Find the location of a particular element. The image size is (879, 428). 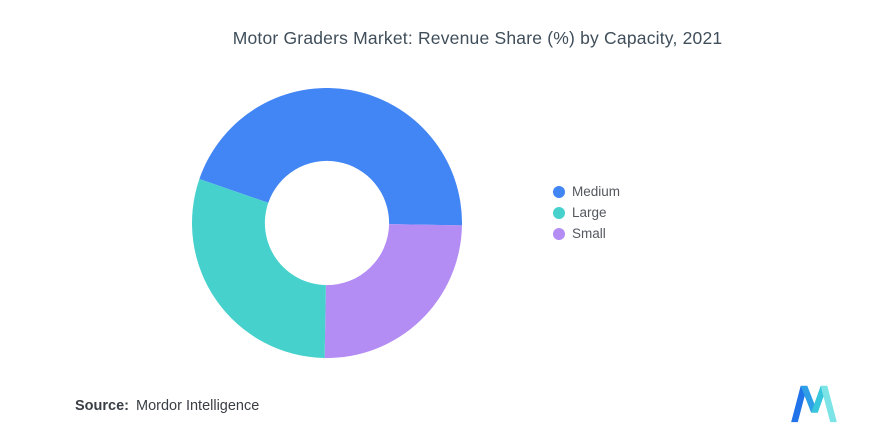

donut-slice-medium is located at coordinates (330, 157).